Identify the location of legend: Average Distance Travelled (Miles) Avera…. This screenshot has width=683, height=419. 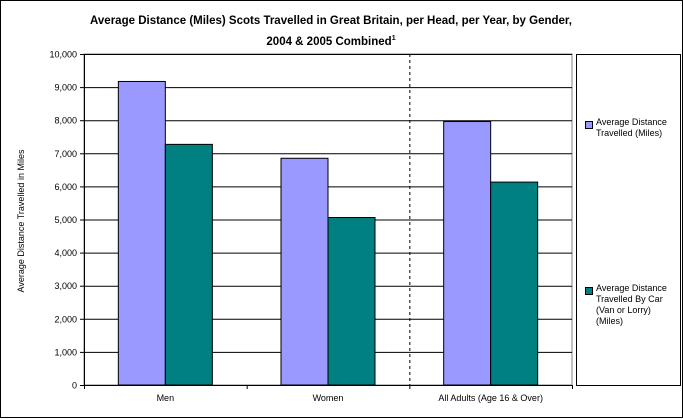
(628, 220).